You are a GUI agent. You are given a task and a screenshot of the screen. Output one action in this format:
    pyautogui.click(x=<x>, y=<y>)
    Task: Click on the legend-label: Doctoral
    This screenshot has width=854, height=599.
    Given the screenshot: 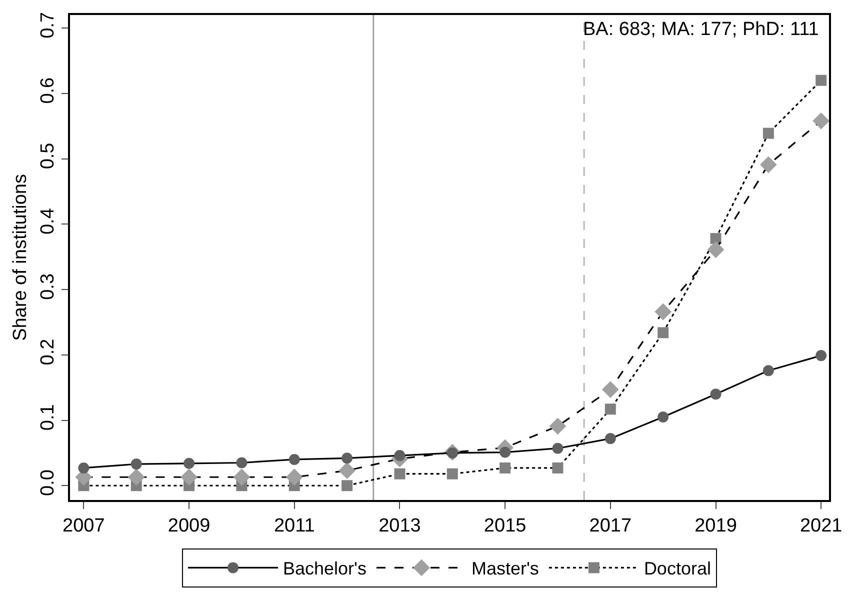 What is the action you would take?
    pyautogui.click(x=677, y=568)
    